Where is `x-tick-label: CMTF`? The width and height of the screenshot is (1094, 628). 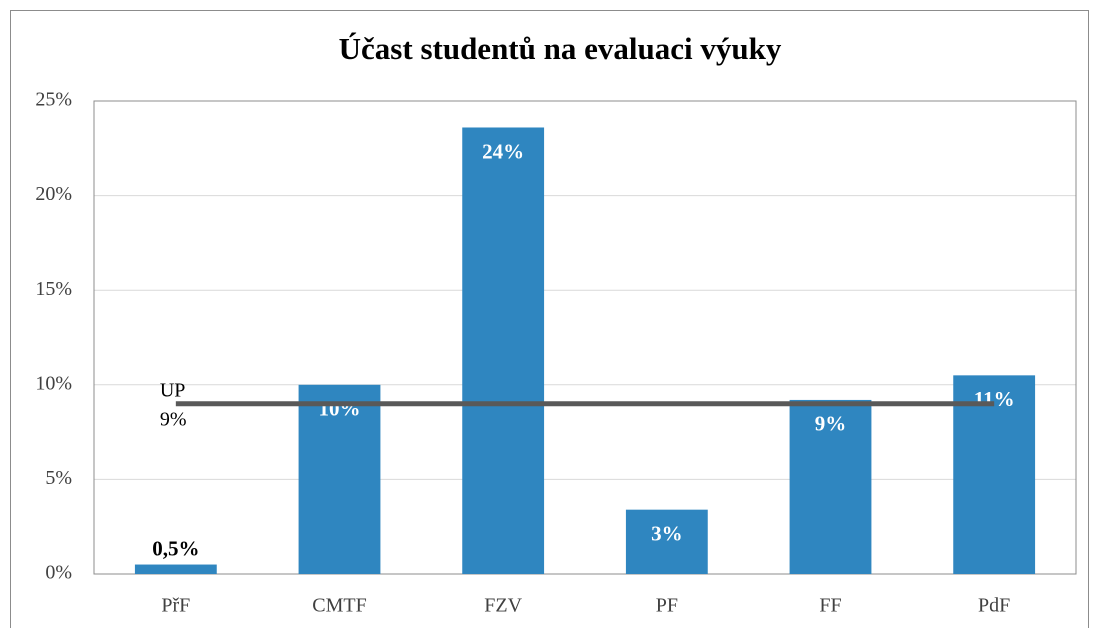
x-tick-label: CMTF is located at coordinates (339, 606).